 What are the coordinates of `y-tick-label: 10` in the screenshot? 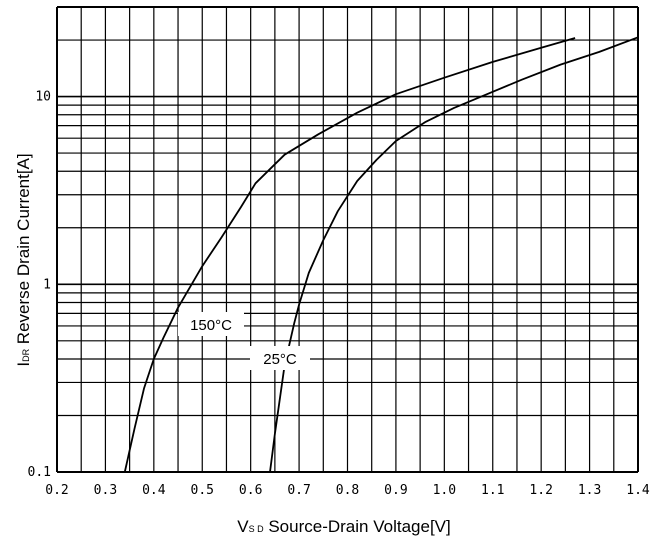 It's located at (43, 97).